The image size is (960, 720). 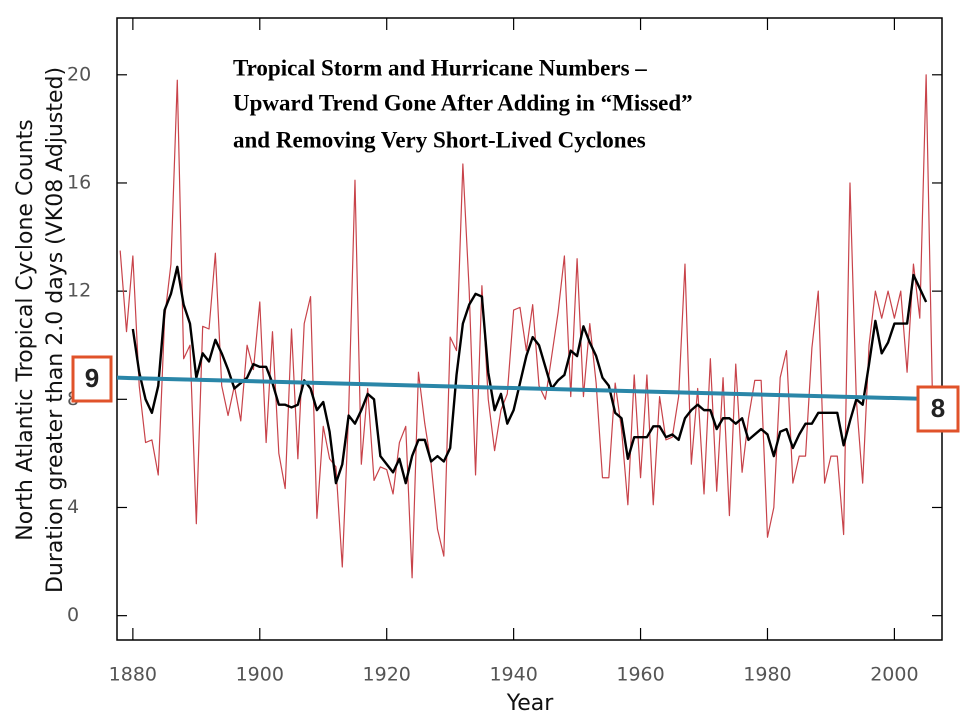 What do you see at coordinates (260, 675) in the screenshot?
I see `x-tick-label: 1900` at bounding box center [260, 675].